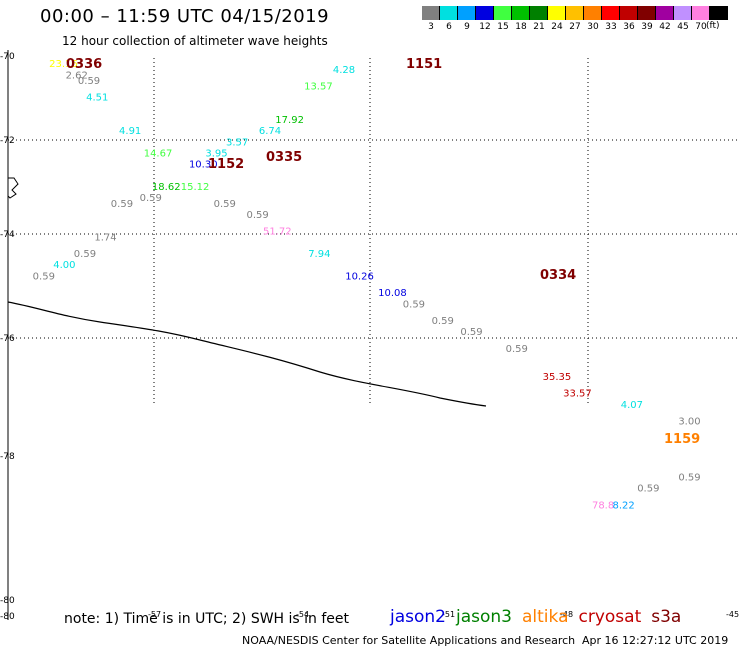  What do you see at coordinates (237, 142) in the screenshot?
I see `wave-height-value: 3.57` at bounding box center [237, 142].